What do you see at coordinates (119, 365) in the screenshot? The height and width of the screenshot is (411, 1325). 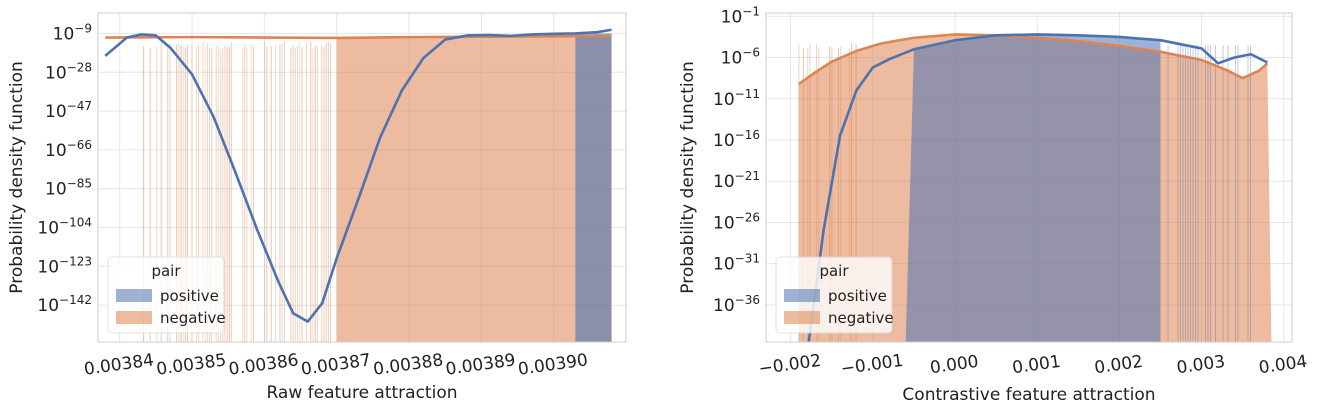 I see `x-tick-label: 0.00384` at bounding box center [119, 365].